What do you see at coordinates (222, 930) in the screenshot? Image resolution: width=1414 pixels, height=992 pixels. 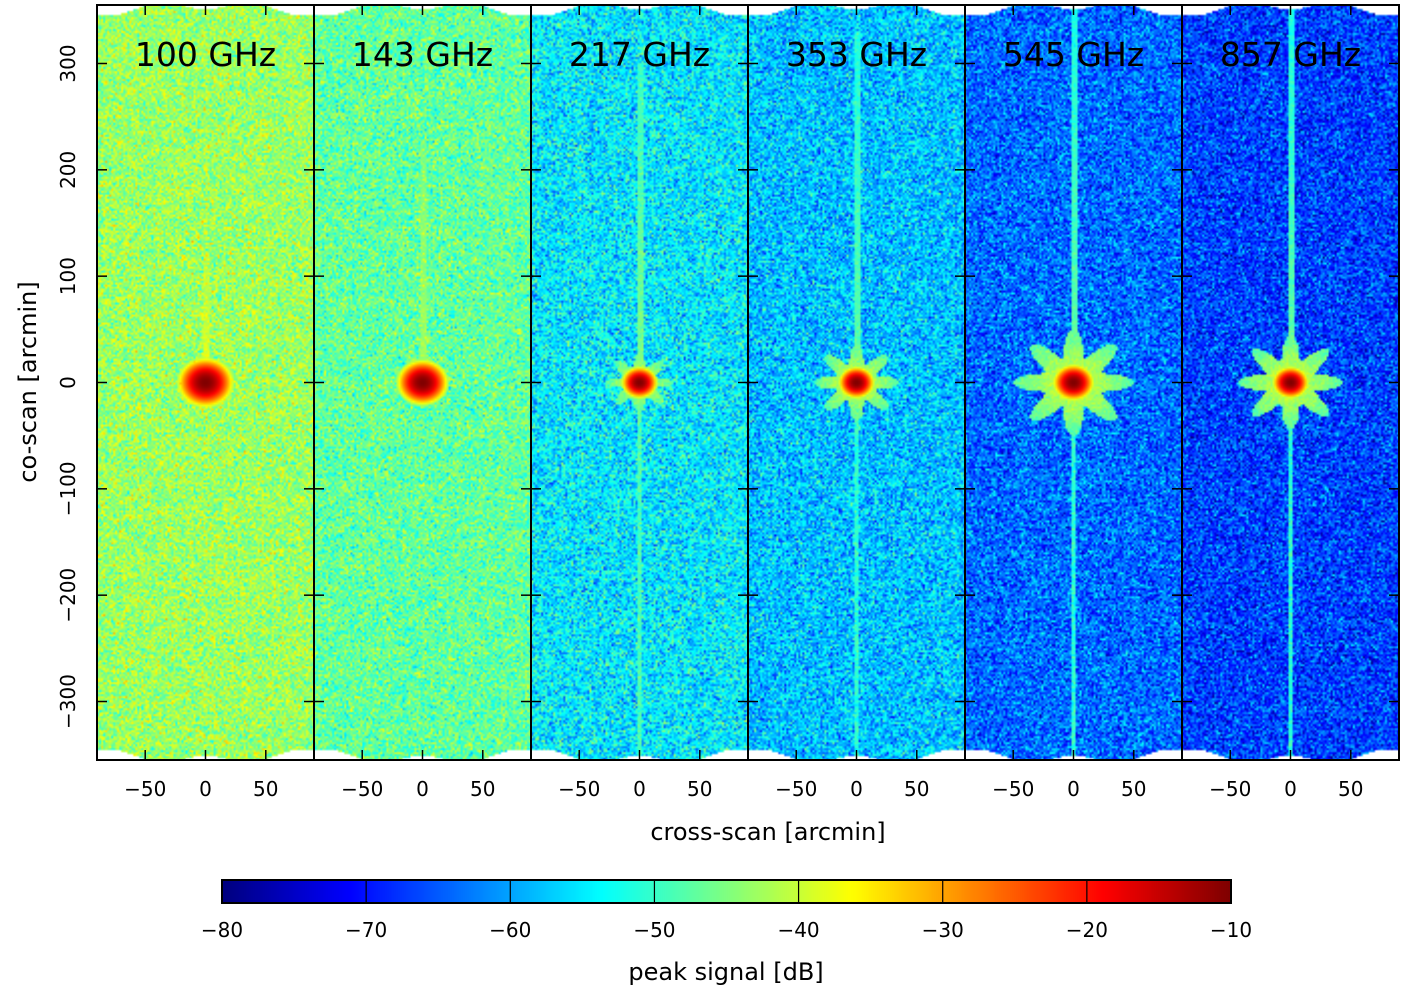 I see `colorbar-tick-label: −80` at bounding box center [222, 930].